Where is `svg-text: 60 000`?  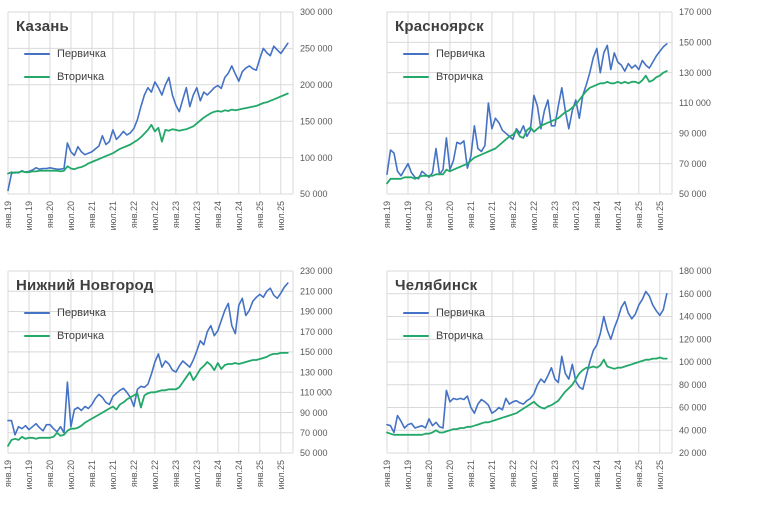
svg-text: 60 000 is located at coordinates (693, 408).